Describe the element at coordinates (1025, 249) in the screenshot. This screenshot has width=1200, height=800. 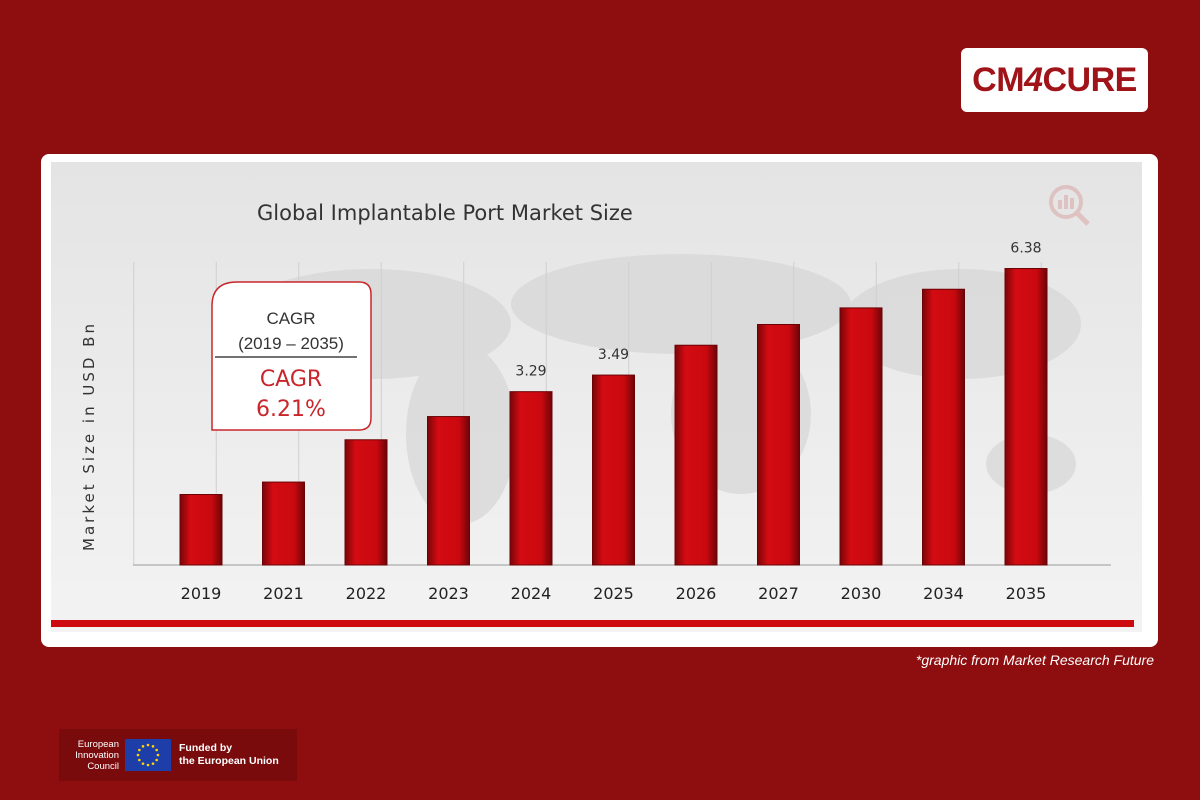
I see `data-label: 6.38` at that location.